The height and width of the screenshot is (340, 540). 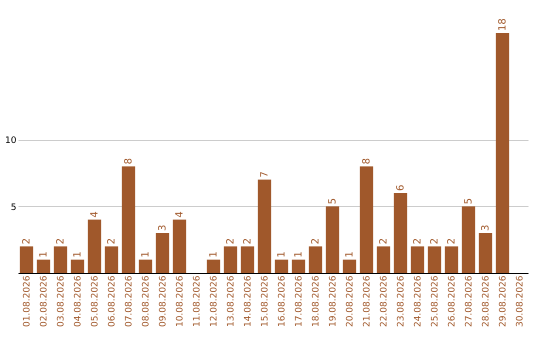 I want to click on x-tick-label: 04.08.2026, so click(x=79, y=301).